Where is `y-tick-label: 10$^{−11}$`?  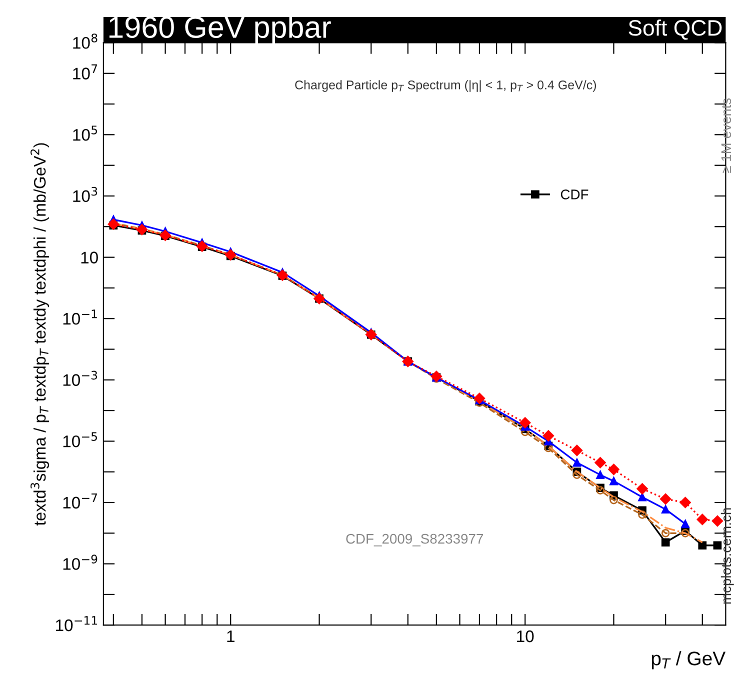
y-tick-label: 10$^{−11}$ is located at coordinates (77, 624).